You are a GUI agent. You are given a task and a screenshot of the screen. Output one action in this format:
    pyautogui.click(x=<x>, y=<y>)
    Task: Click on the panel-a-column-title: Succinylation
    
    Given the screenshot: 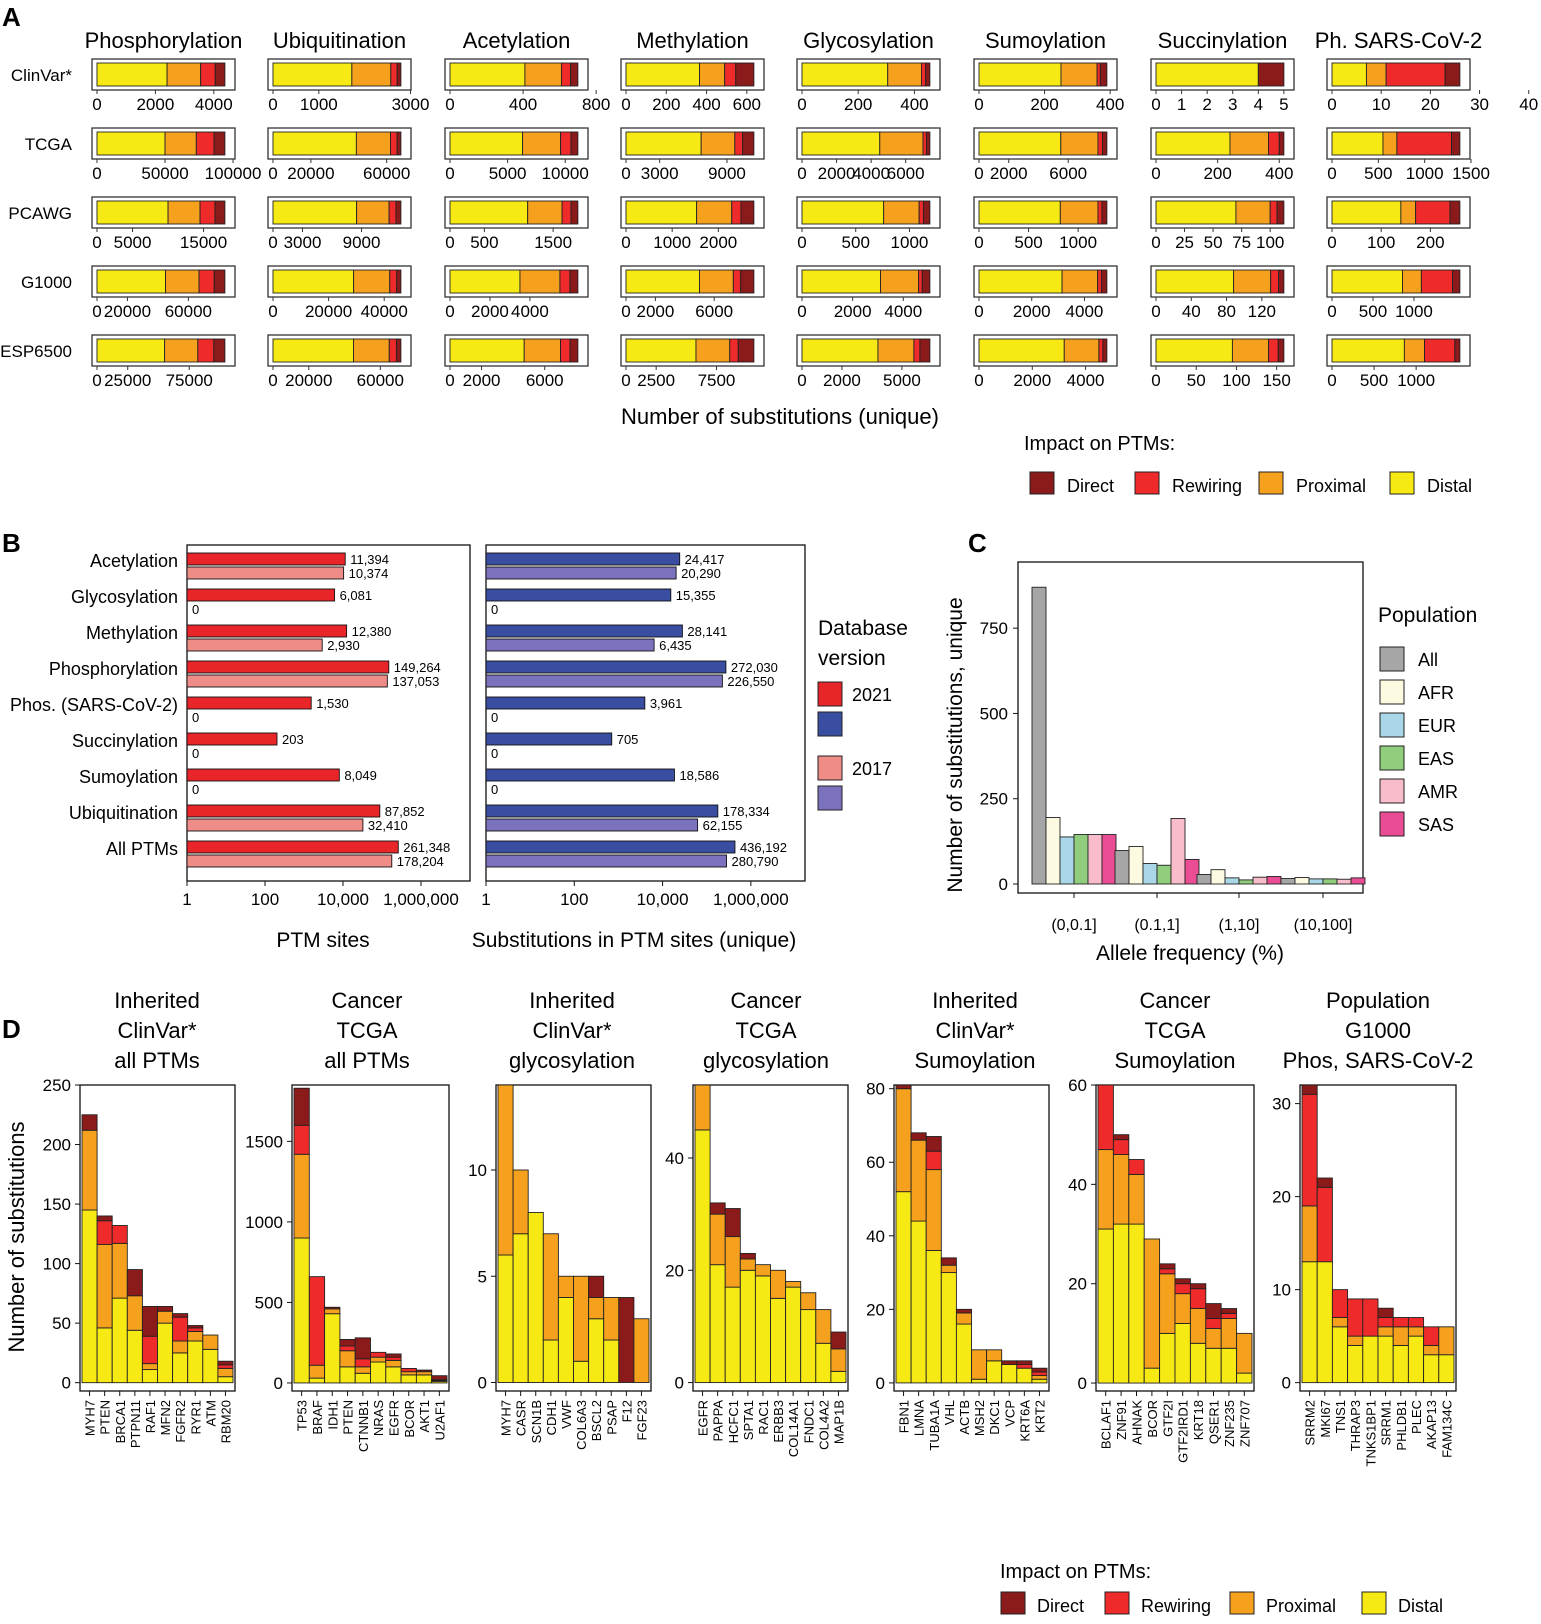 What is the action you would take?
    pyautogui.click(x=1223, y=40)
    